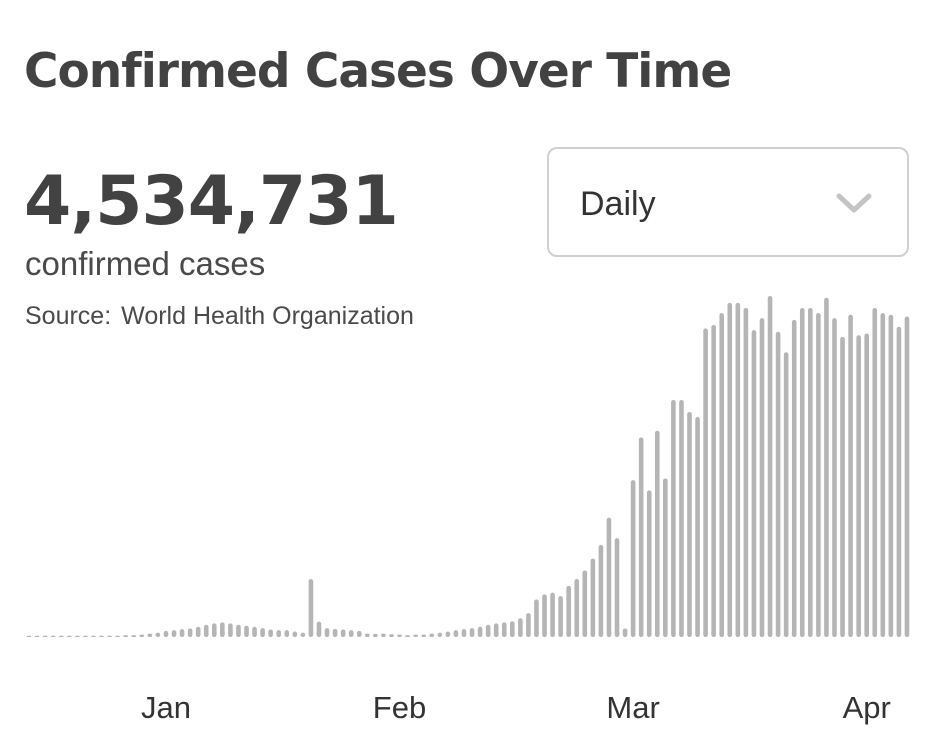  Describe the element at coordinates (867, 707) in the screenshot. I see `x-tick-label-apr: Apr` at that location.